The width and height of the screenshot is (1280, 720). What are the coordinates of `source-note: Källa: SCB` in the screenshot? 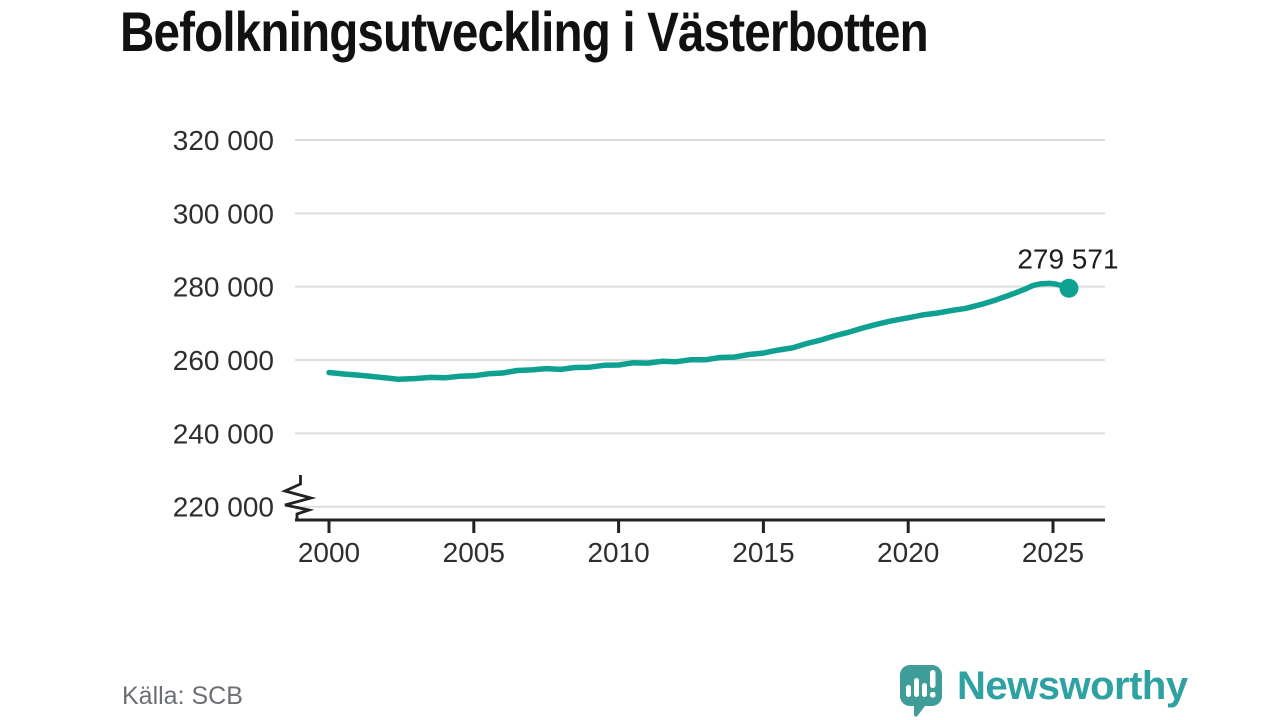 It's located at (182, 696).